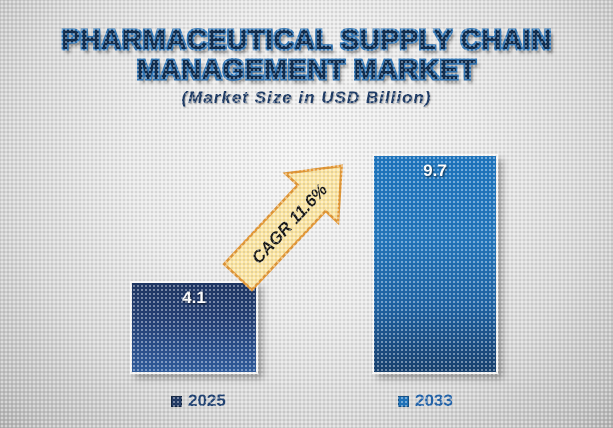 Image resolution: width=613 pixels, height=428 pixels. Describe the element at coordinates (306, 69) in the screenshot. I see `chart-title-line2: MANAGEMENT MARKET` at that location.